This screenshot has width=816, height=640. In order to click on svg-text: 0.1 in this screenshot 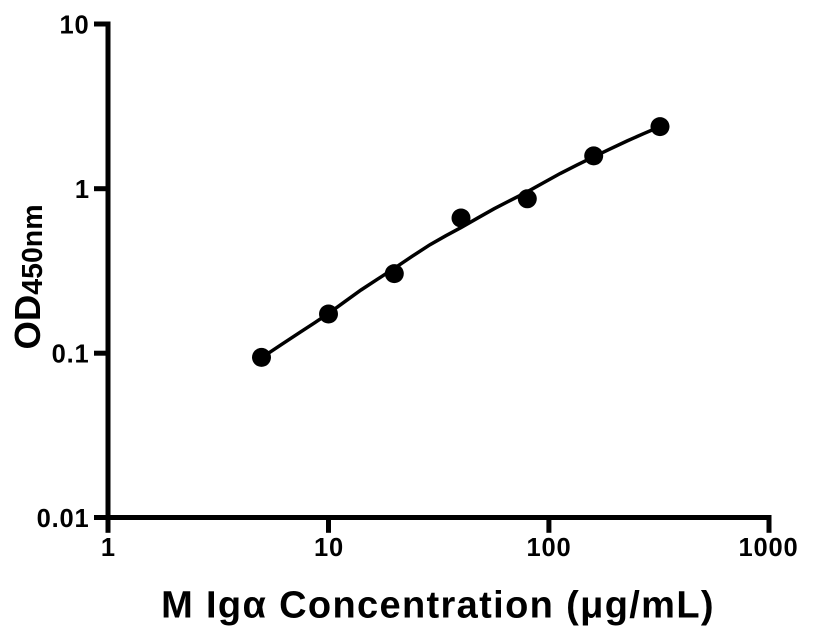, I will do `click(71, 355)`.